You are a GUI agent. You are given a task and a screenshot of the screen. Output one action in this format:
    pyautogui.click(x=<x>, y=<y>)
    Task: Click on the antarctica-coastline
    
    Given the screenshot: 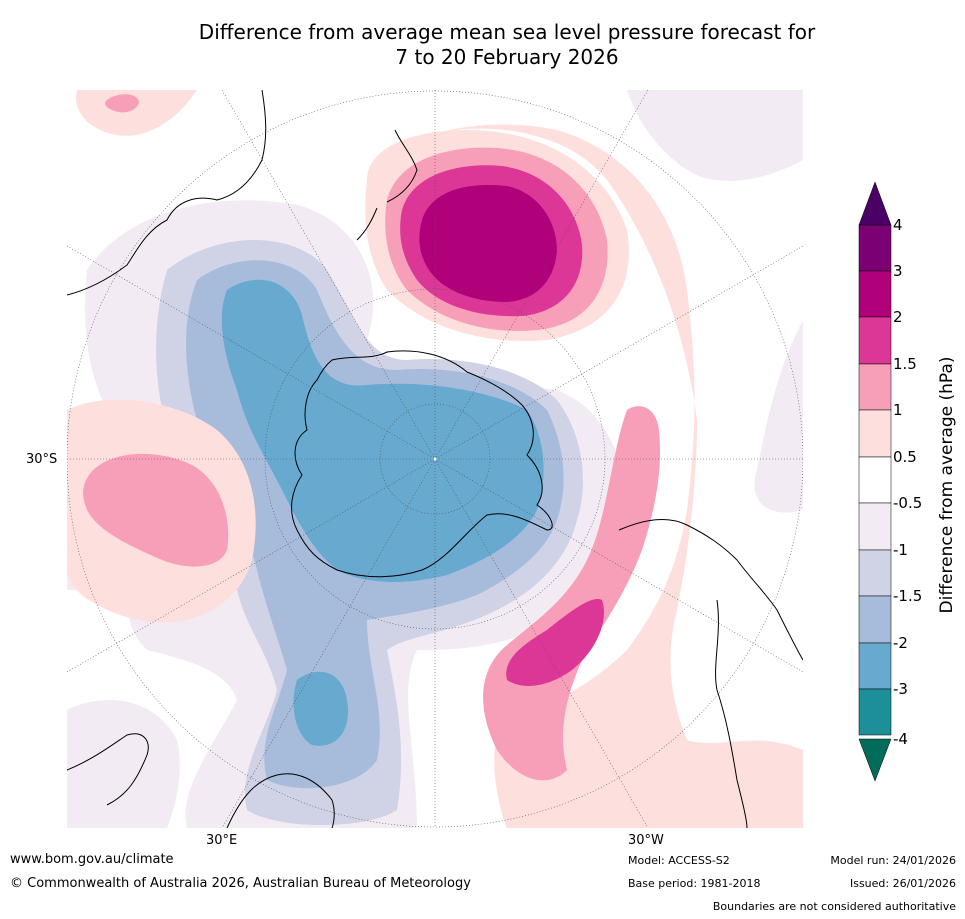 What is the action you would take?
    pyautogui.click(x=422, y=464)
    